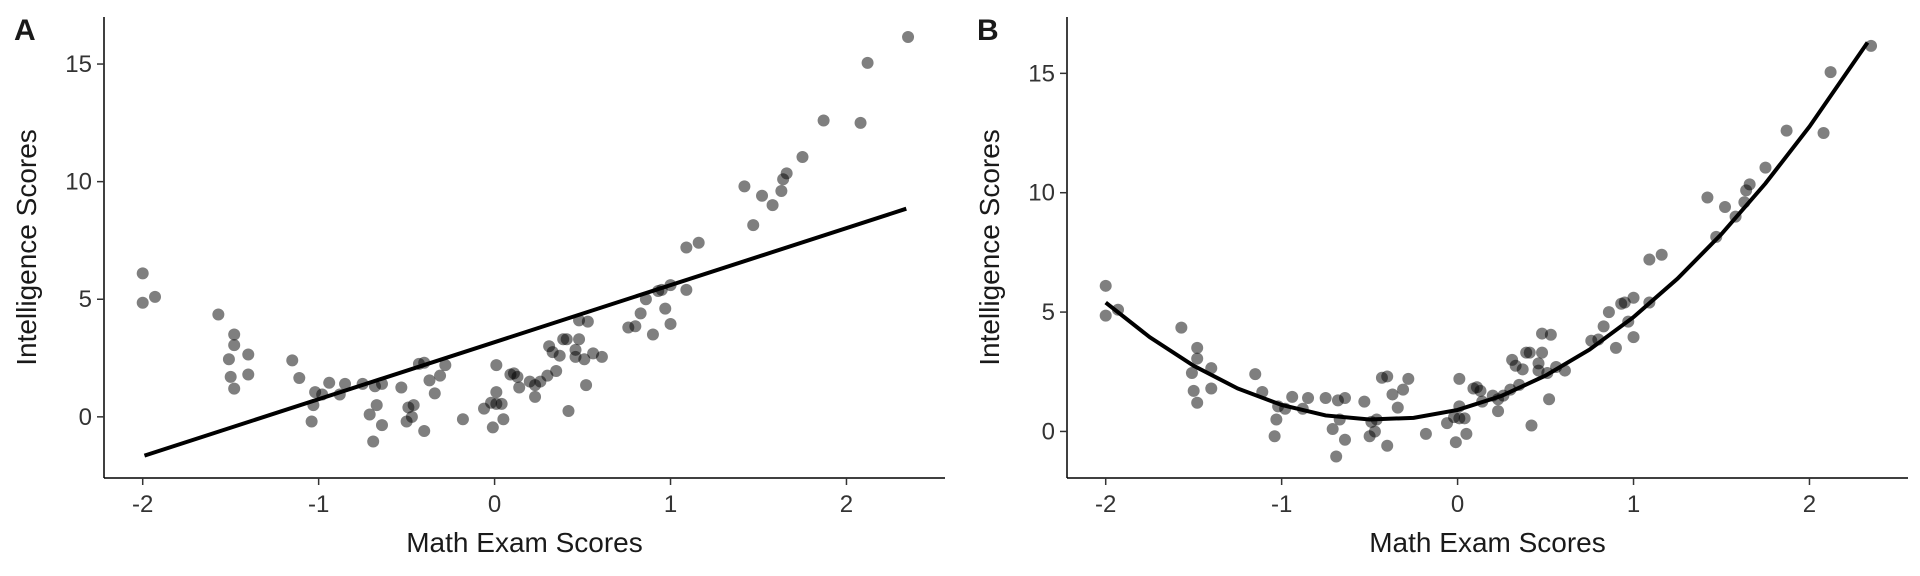 This screenshot has width=1920, height=576. I want to click on y-tick-label: 15, so click(1041, 73).